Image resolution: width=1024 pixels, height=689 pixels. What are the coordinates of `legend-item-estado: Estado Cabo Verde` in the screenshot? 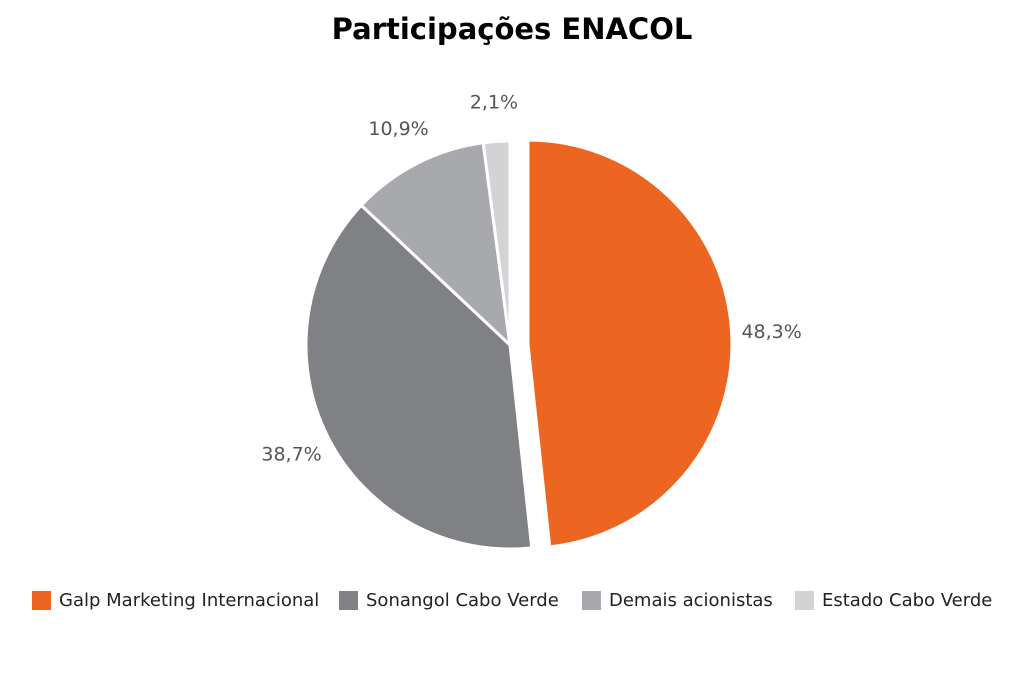 It's located at (893, 600).